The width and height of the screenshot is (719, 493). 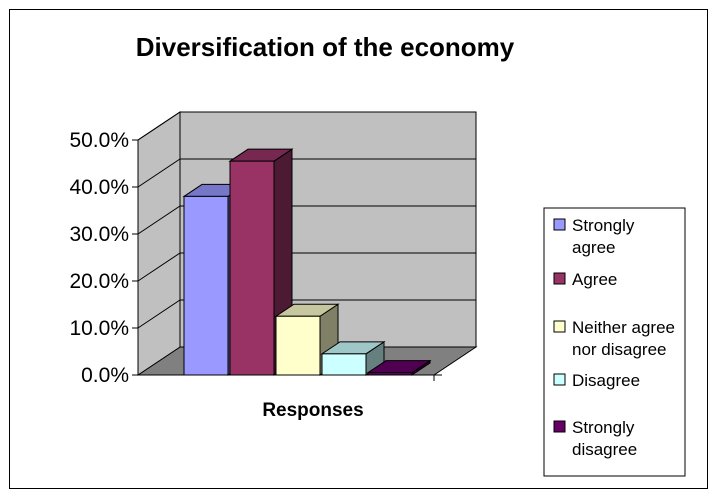 I want to click on legend-entry: Strongly agree, so click(x=594, y=236).